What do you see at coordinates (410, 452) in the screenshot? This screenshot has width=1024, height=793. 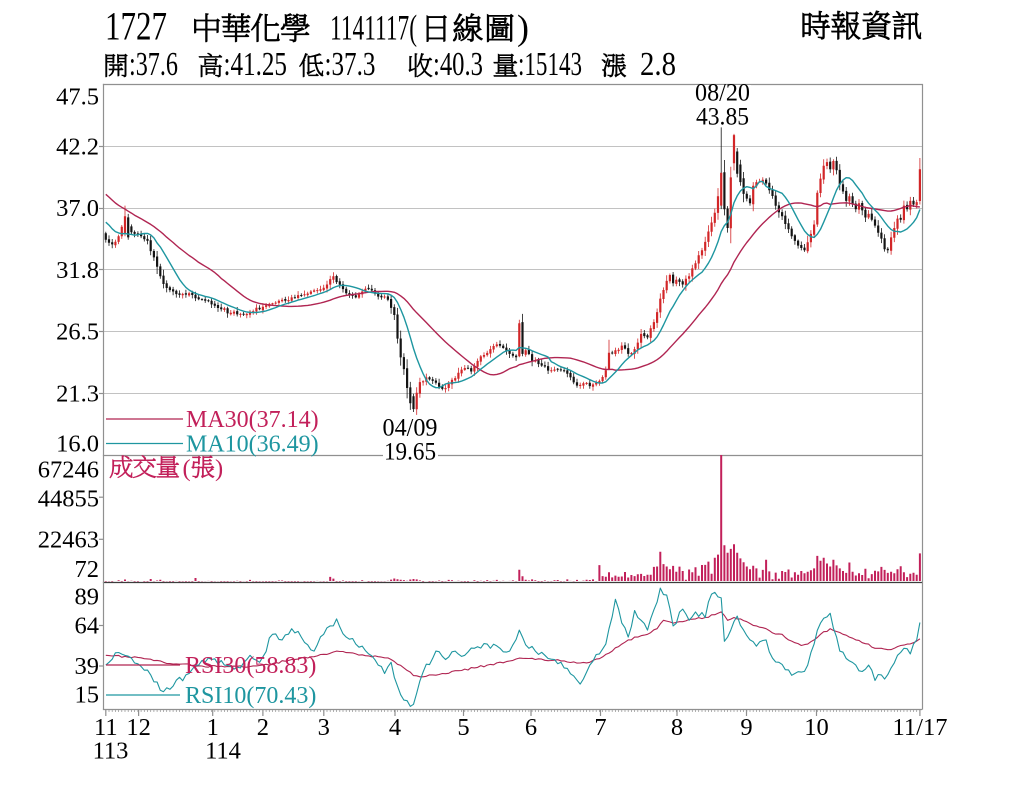 I see `svg-text: 19.65` at bounding box center [410, 452].